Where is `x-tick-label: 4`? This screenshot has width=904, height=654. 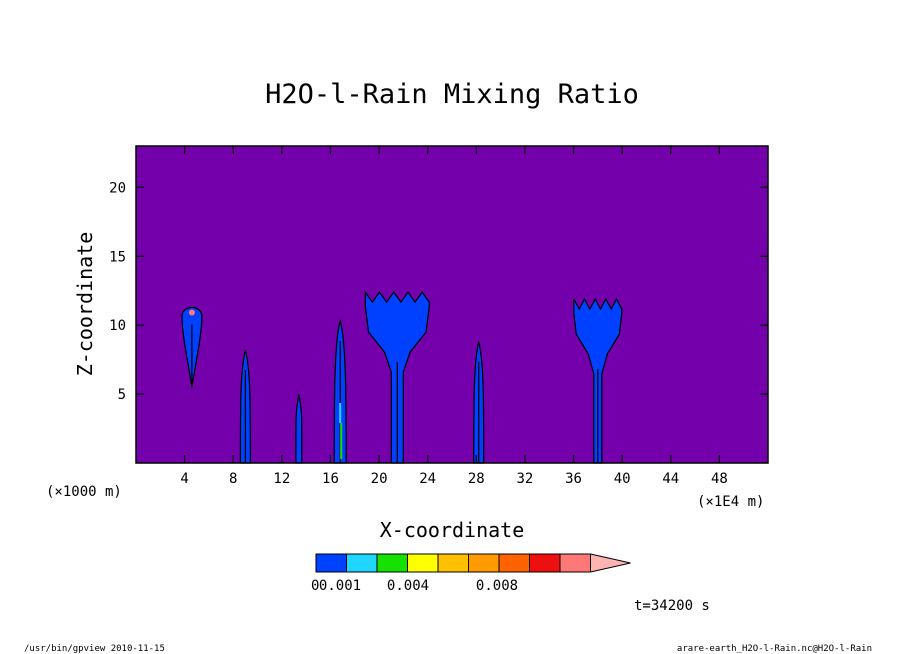
x-tick-label: 4 is located at coordinates (184, 479).